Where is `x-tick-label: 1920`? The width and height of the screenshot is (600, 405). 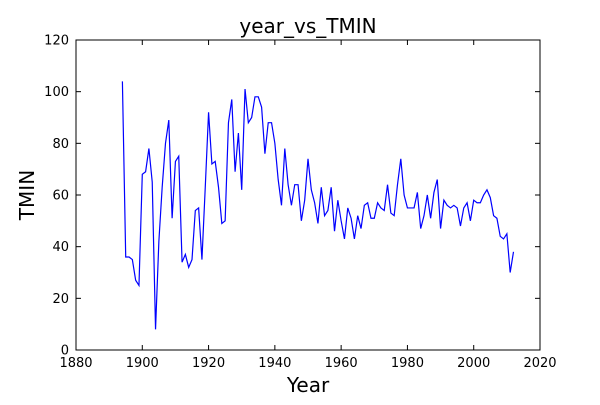
x-tick-label: 1920 is located at coordinates (208, 363).